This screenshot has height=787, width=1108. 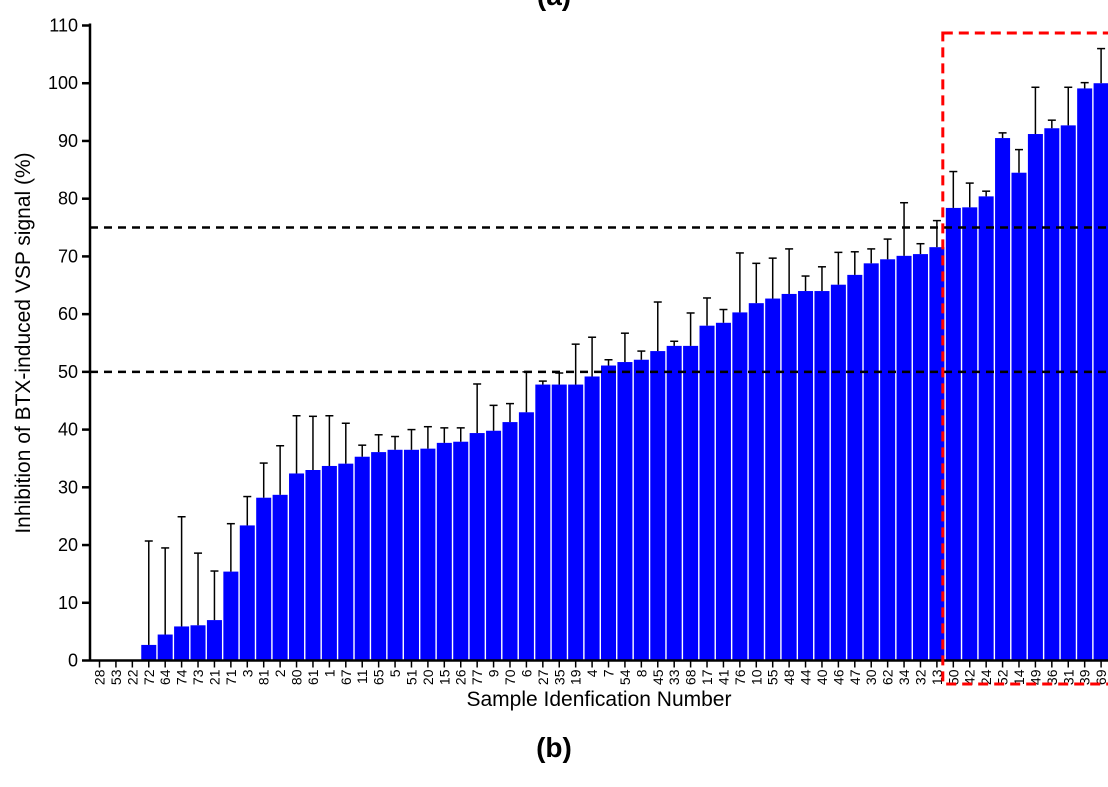 I want to click on x-tick-label: 67, so click(x=346, y=677).